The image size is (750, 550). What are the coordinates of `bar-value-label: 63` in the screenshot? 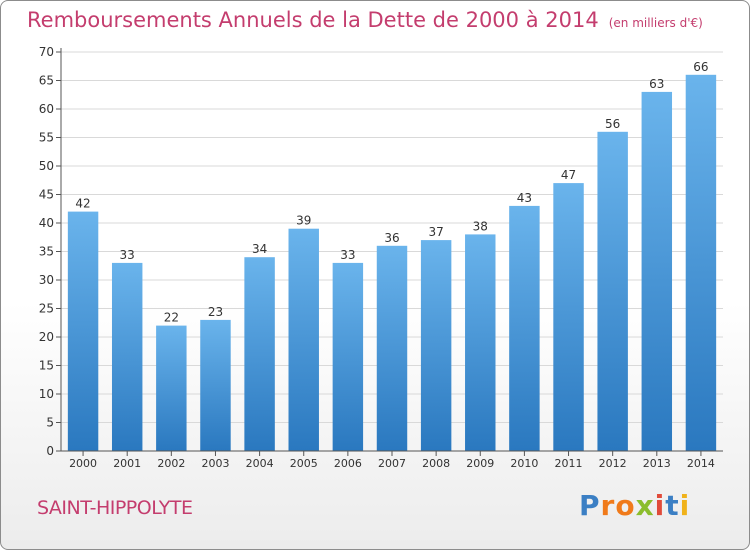 It's located at (656, 84).